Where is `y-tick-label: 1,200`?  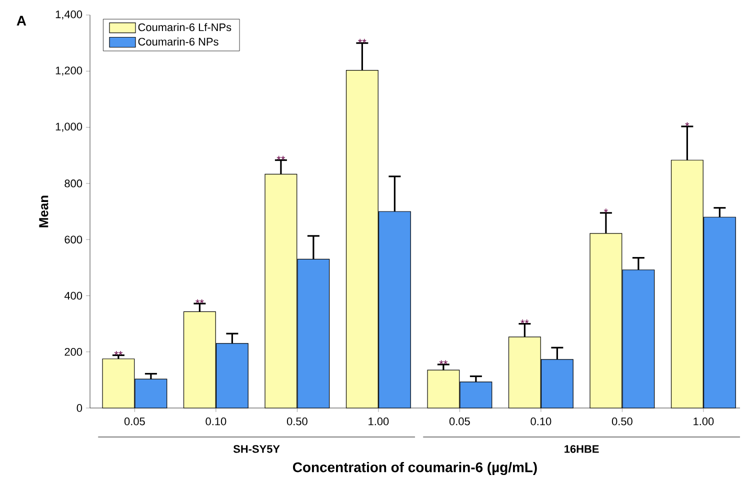
y-tick-label: 1,200 is located at coordinates (69, 71).